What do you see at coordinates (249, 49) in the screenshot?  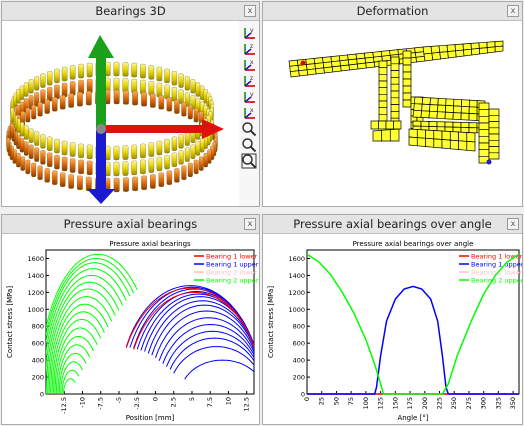 I see `view-front-icon: z` at bounding box center [249, 49].